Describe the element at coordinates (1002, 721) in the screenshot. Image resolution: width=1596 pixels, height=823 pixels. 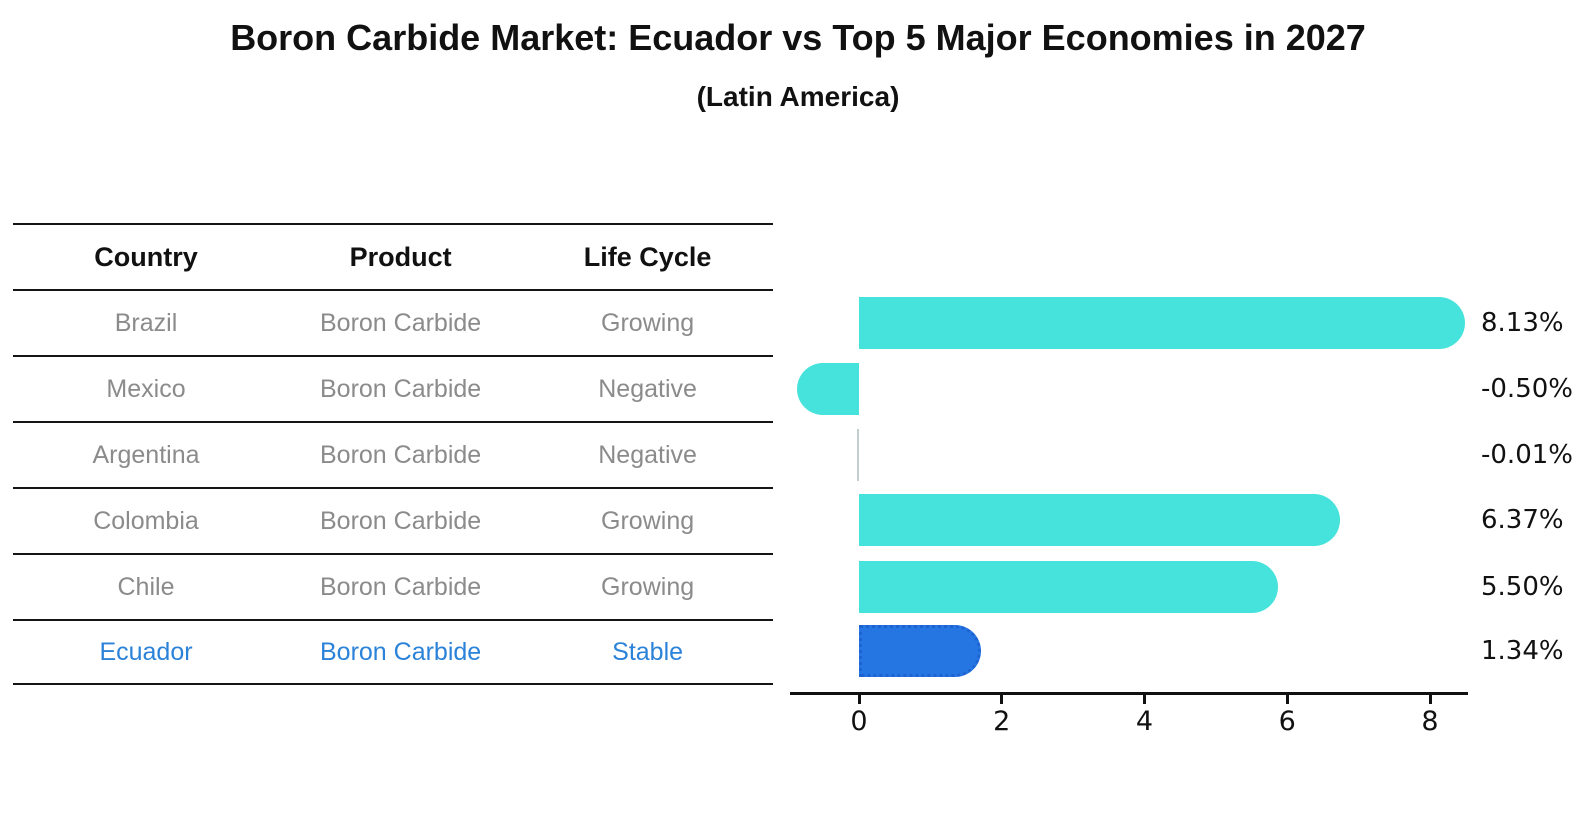
I see `x-tick-label-2: 2` at that location.